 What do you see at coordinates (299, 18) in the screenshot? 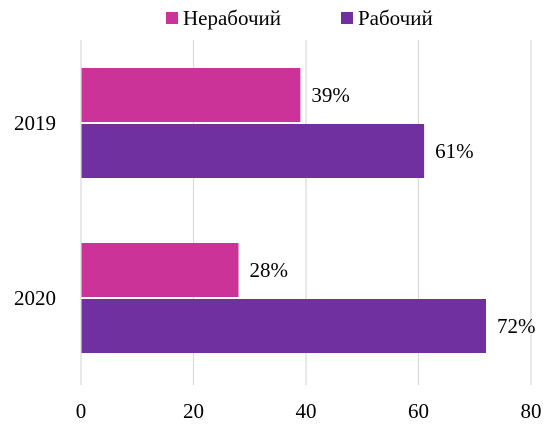
I see `legend: Нерабочий Рабочий` at bounding box center [299, 18].